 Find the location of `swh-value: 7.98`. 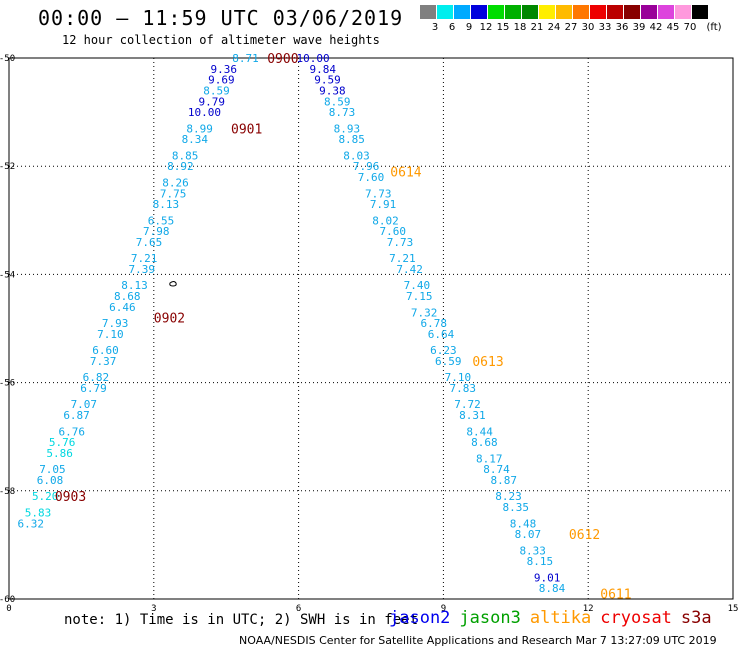

swh-value: 7.98 is located at coordinates (156, 231).